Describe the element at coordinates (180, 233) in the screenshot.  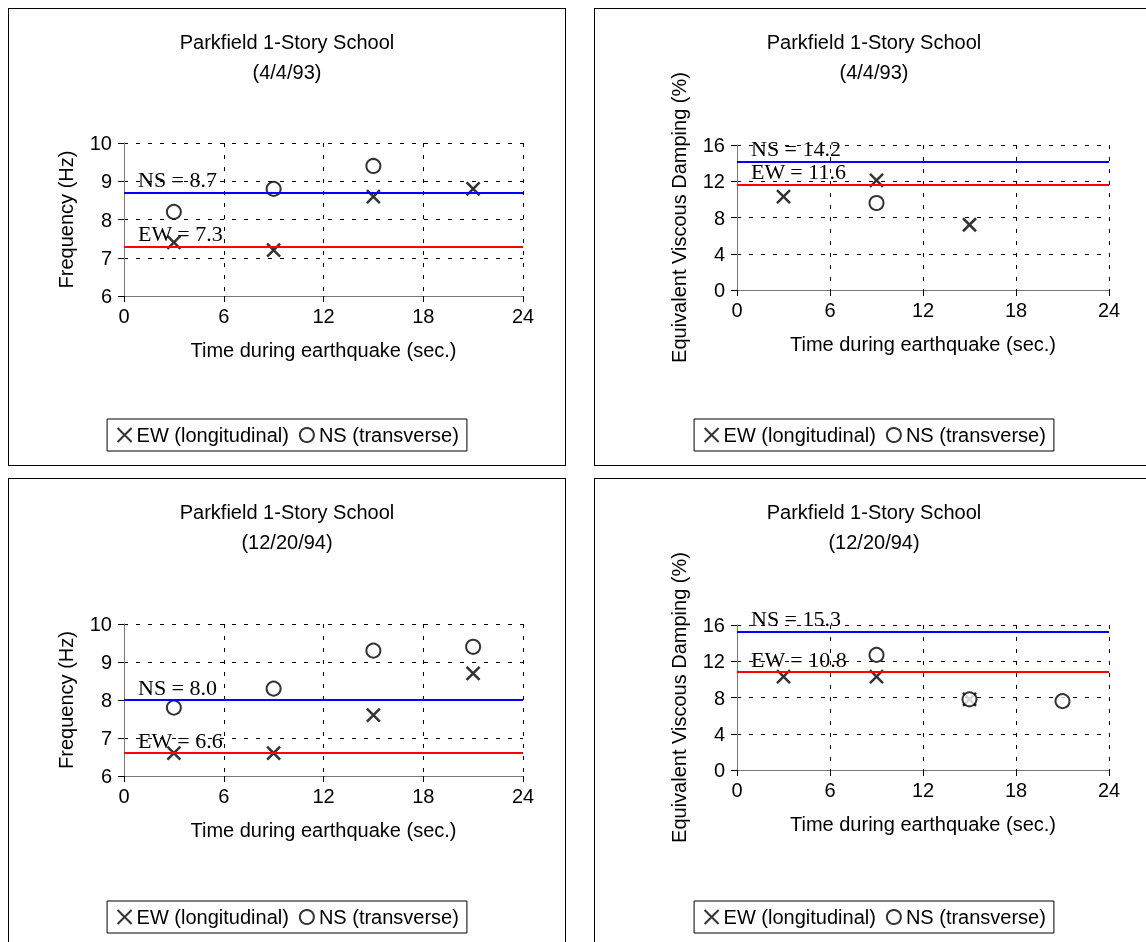
I see `ref-line-label: EW = 7.3` at that location.